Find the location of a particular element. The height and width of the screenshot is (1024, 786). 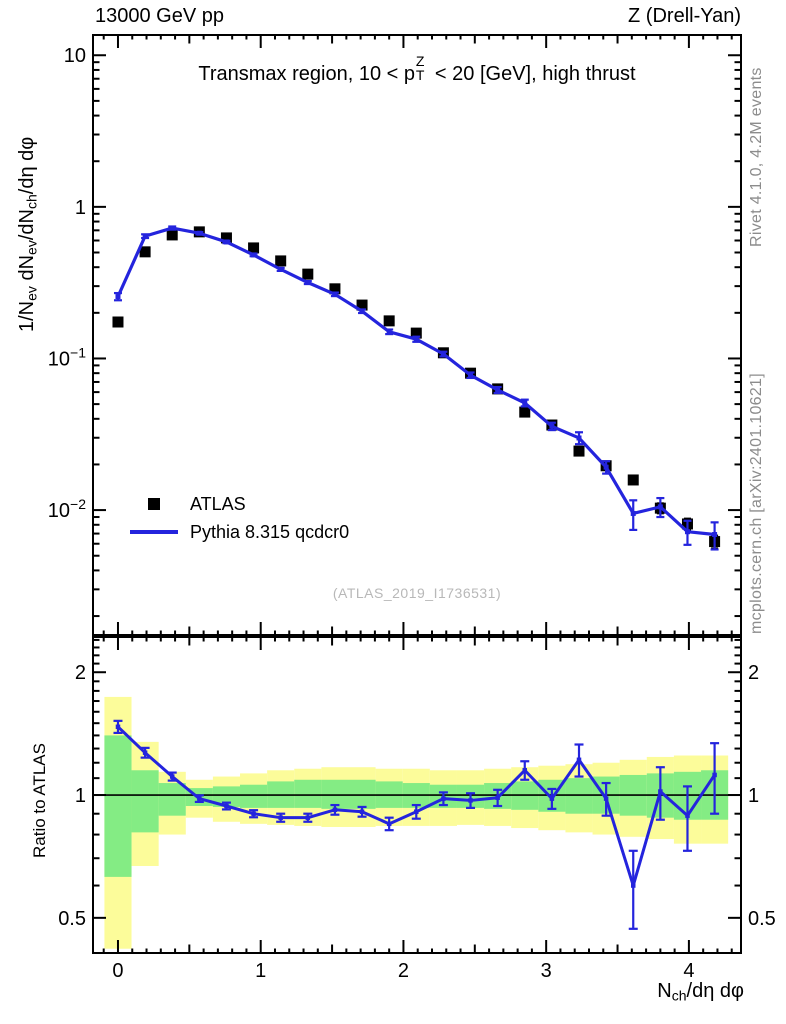

legend-item-pythia: Pythia 8.315 qcdcr0 is located at coordinates (239, 532).